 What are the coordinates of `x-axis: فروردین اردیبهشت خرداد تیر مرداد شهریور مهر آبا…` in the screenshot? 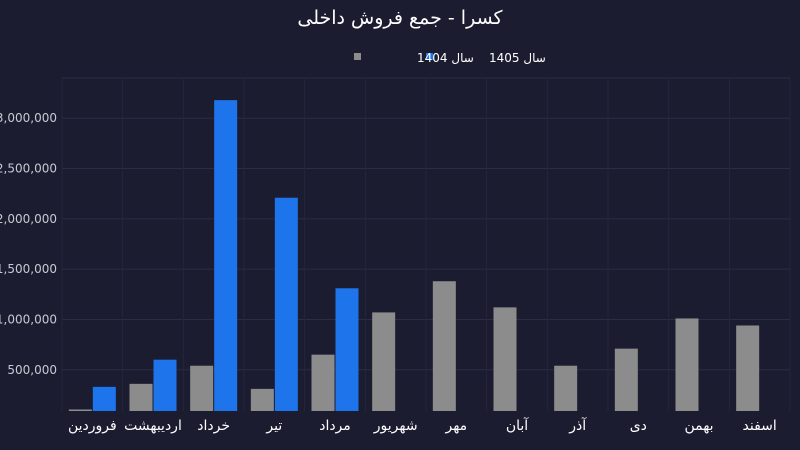 It's located at (422, 425).